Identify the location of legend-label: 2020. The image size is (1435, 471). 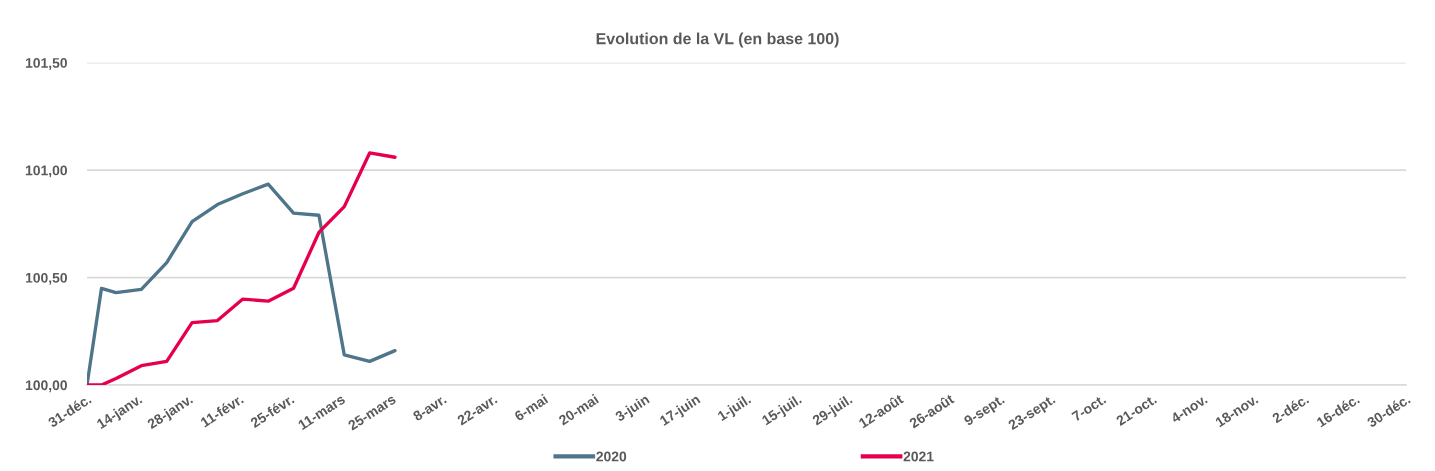
(611, 456).